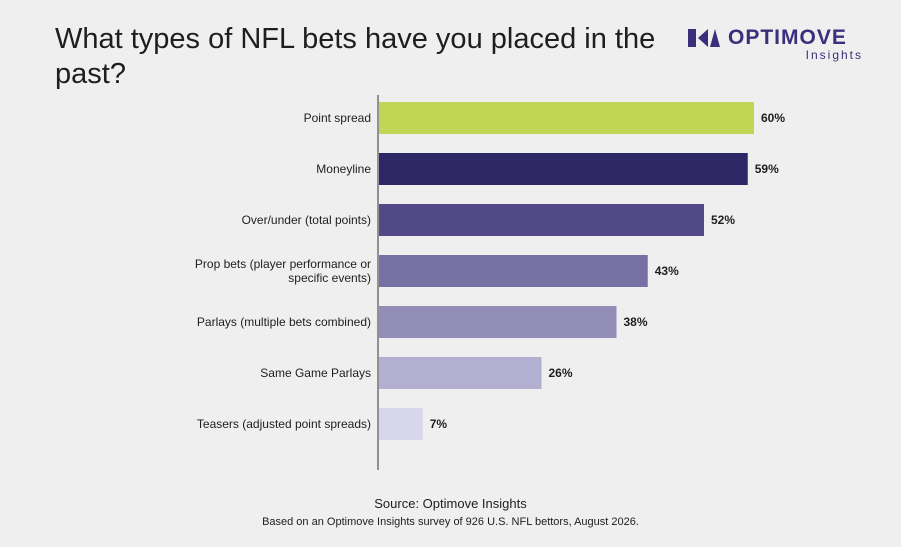 The height and width of the screenshot is (547, 901). Describe the element at coordinates (561, 373) in the screenshot. I see `data-label: 26%` at that location.